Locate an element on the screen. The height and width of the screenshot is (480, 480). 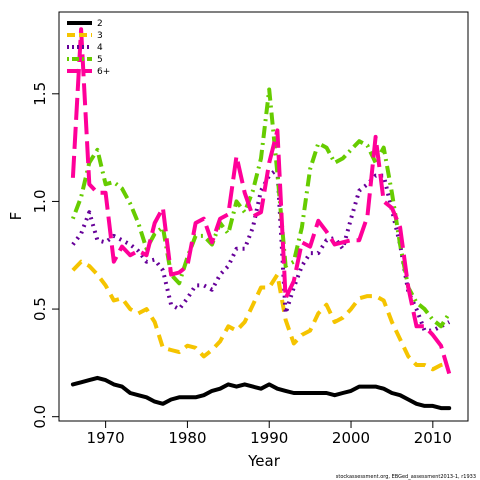
x-axis: 1970 1980 1990 2000 2010 is located at coordinates (269, 434).